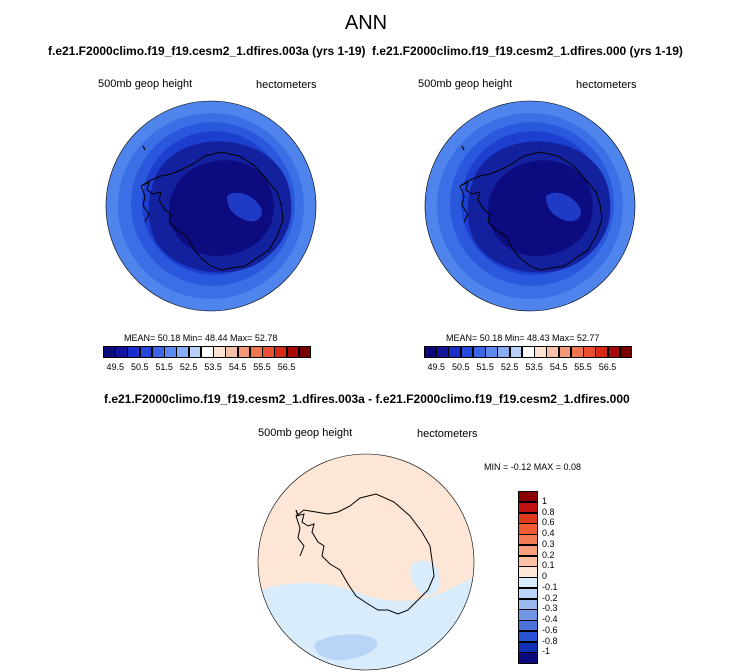 The image size is (732, 672). What do you see at coordinates (545, 576) in the screenshot?
I see `colorbar-tick-label: 0` at bounding box center [545, 576].